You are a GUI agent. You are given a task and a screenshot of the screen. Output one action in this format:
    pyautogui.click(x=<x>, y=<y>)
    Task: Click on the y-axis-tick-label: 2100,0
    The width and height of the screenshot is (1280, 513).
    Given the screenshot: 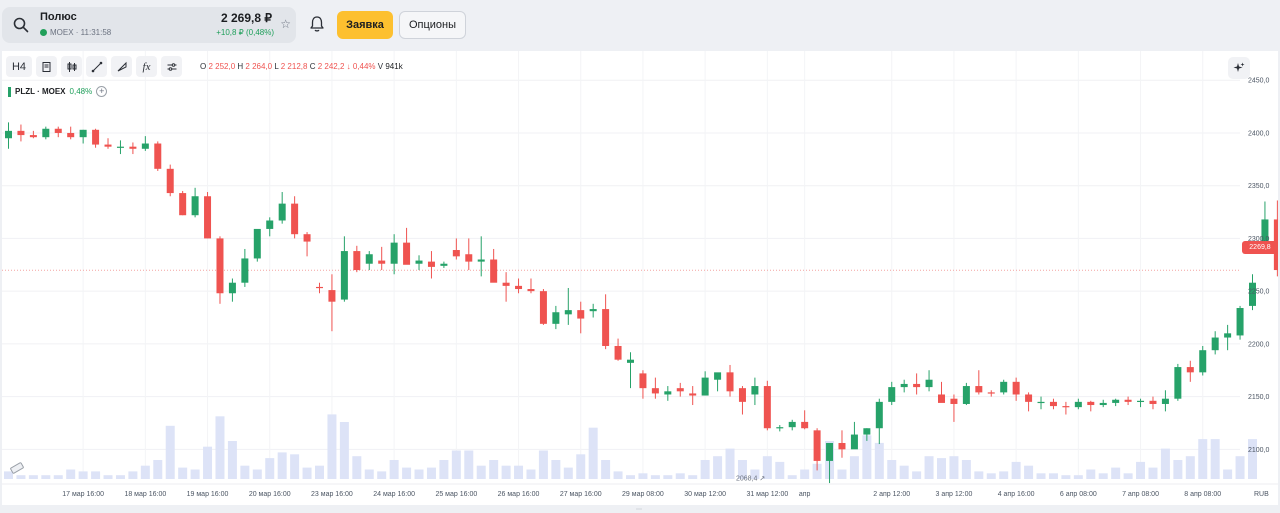 What is the action you would take?
    pyautogui.click(x=1259, y=450)
    